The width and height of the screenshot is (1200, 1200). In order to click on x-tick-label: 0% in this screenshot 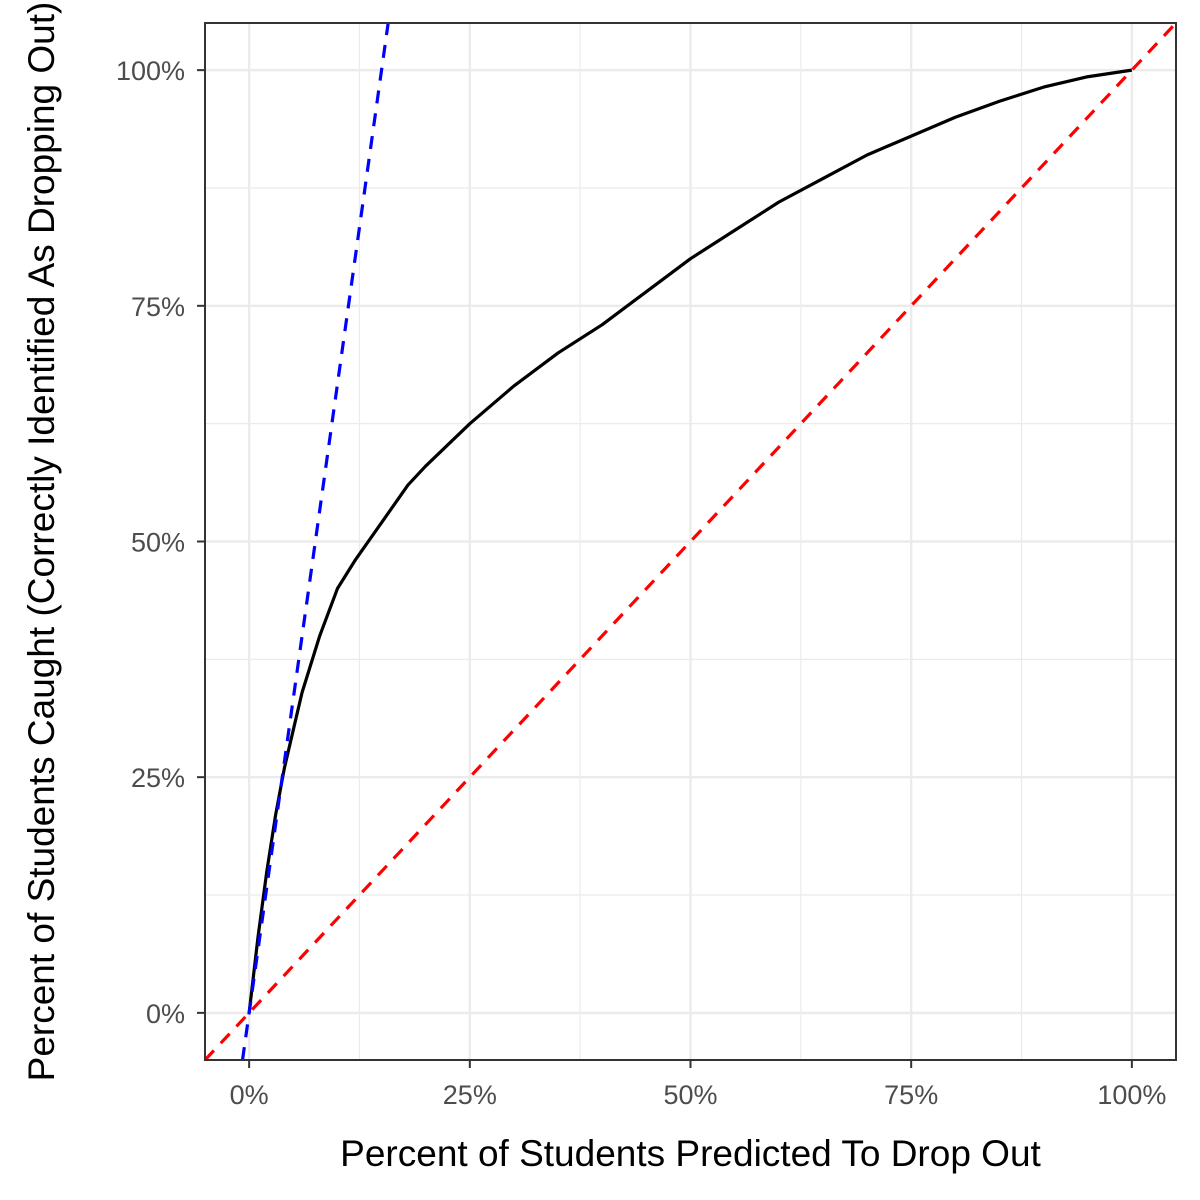, I will do `click(249, 1095)`.